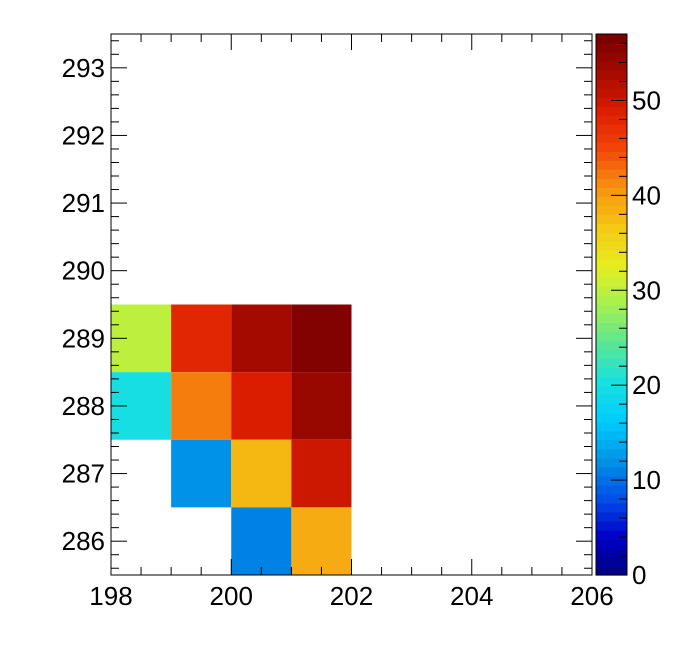  Describe the element at coordinates (110, 596) in the screenshot. I see `x-tick-label: 198` at that location.